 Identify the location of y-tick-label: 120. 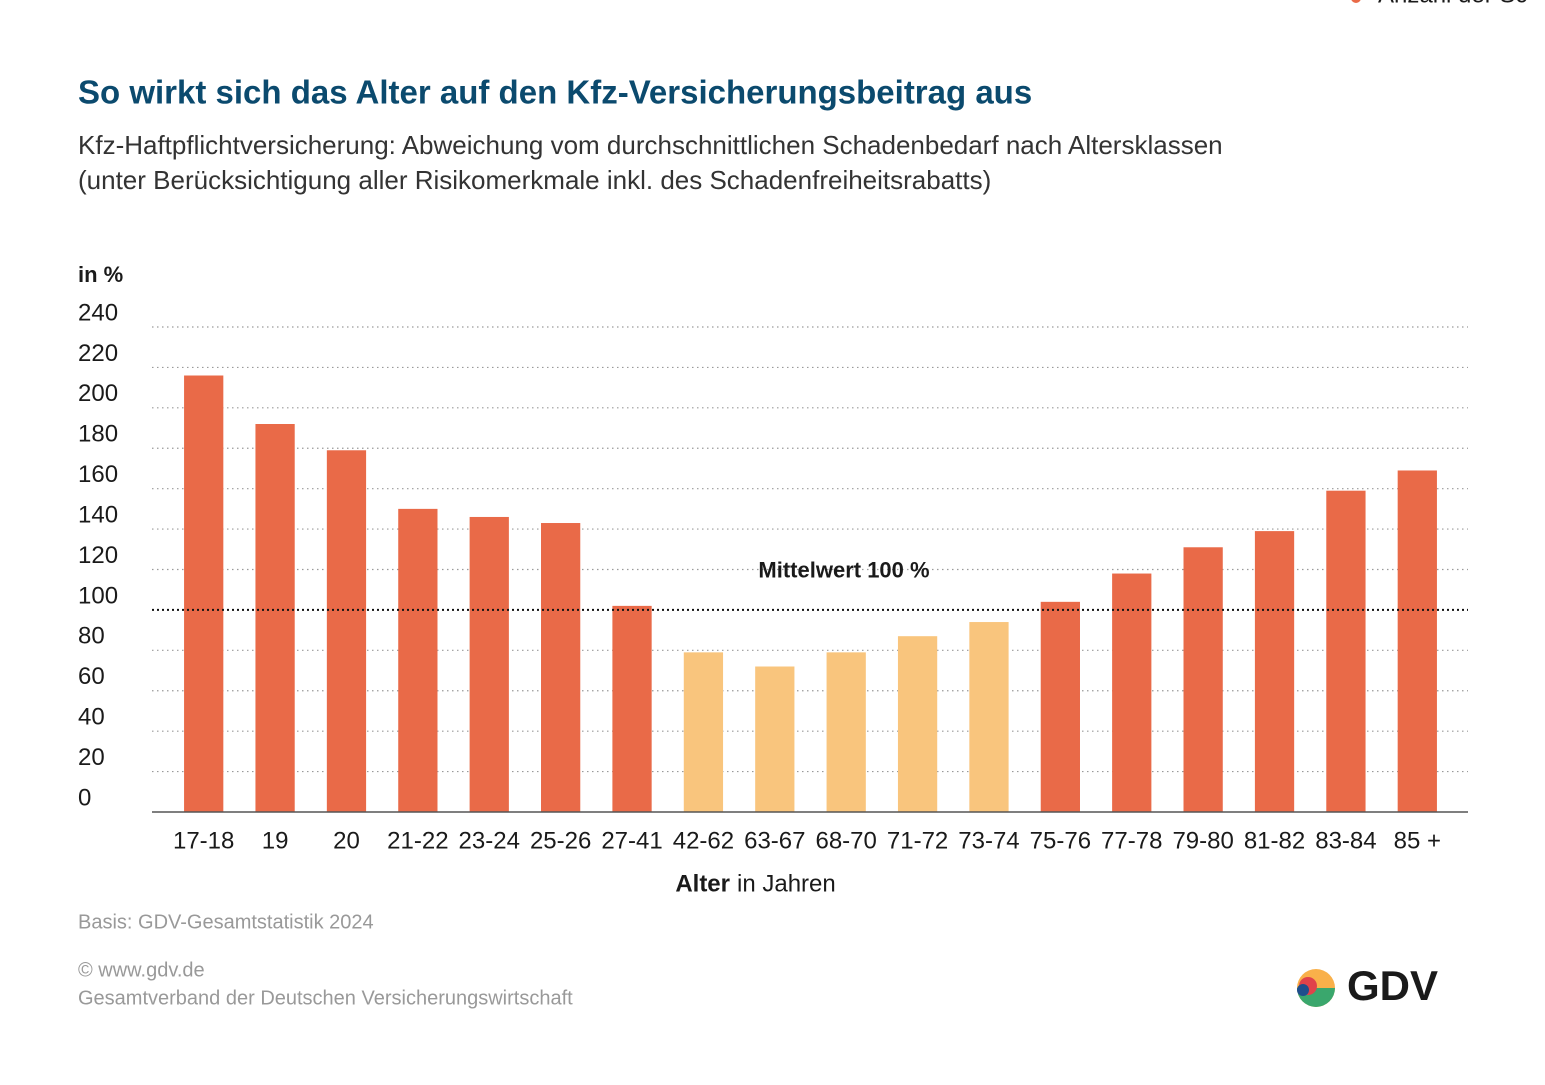
(98, 555).